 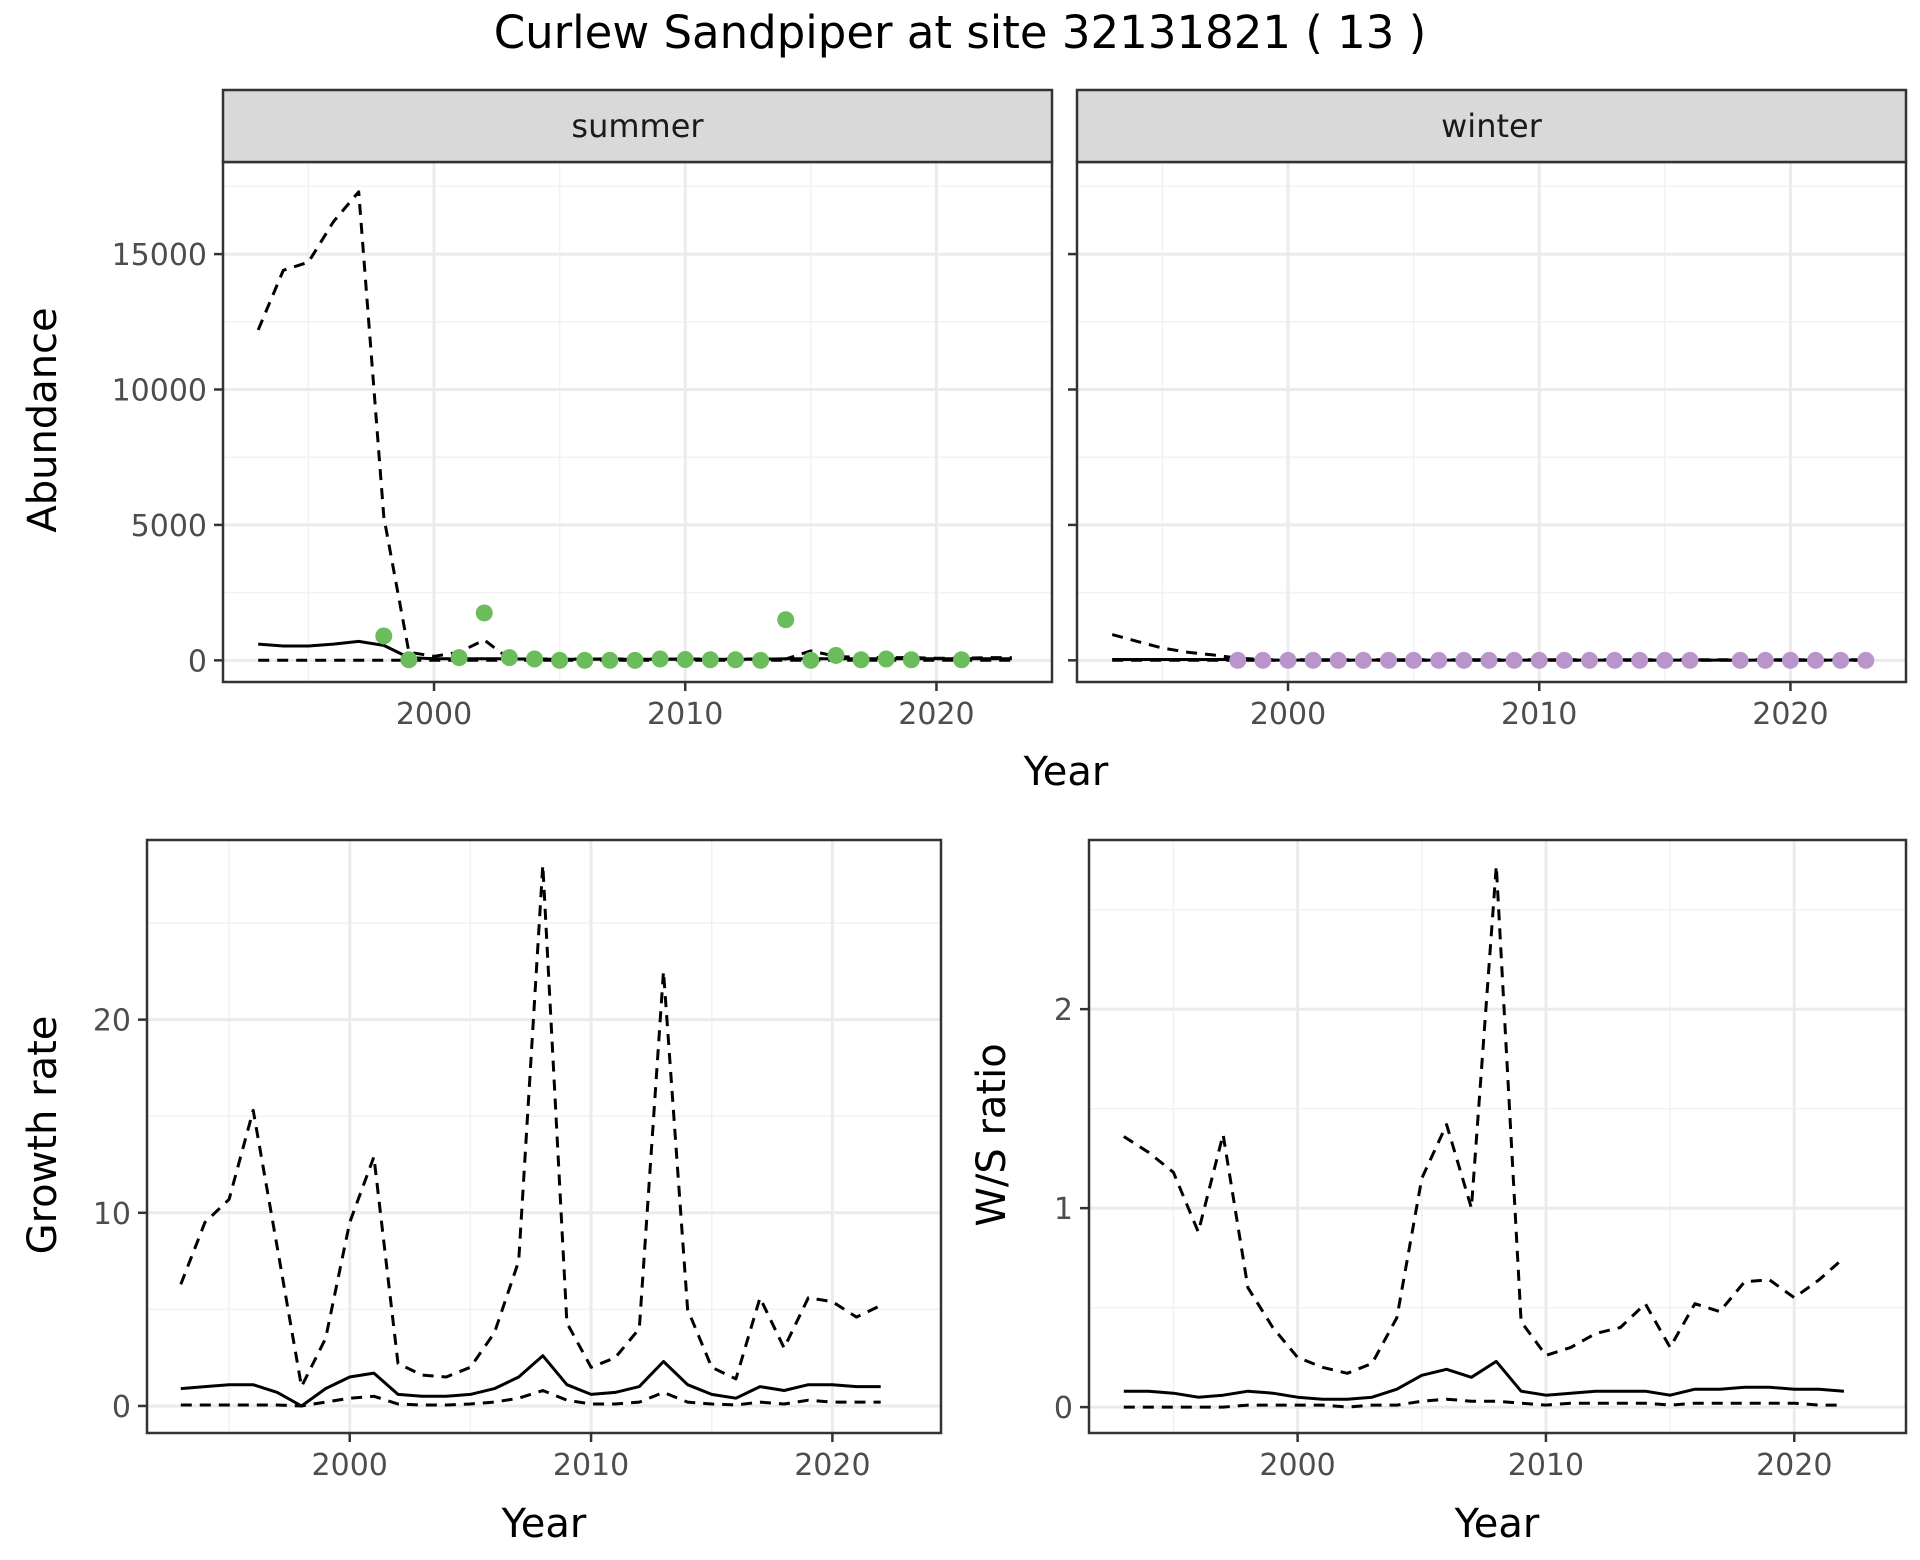 I want to click on summer-strip, so click(x=637, y=126).